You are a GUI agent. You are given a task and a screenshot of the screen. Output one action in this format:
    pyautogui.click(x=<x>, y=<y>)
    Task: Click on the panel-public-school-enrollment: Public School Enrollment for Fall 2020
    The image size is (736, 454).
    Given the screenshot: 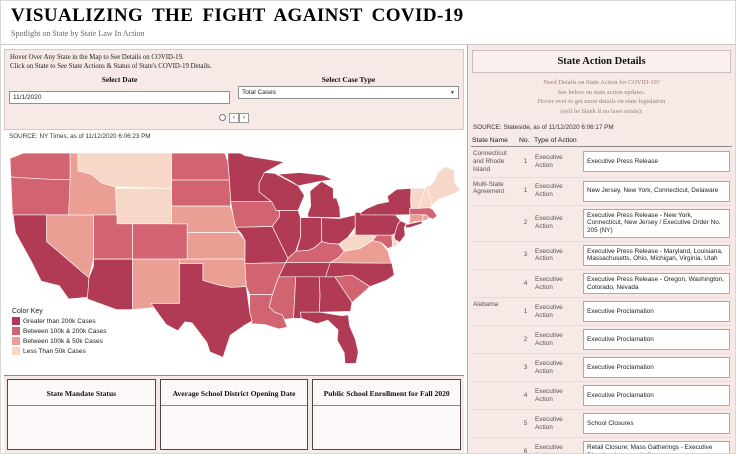 What is the action you would take?
    pyautogui.click(x=387, y=415)
    